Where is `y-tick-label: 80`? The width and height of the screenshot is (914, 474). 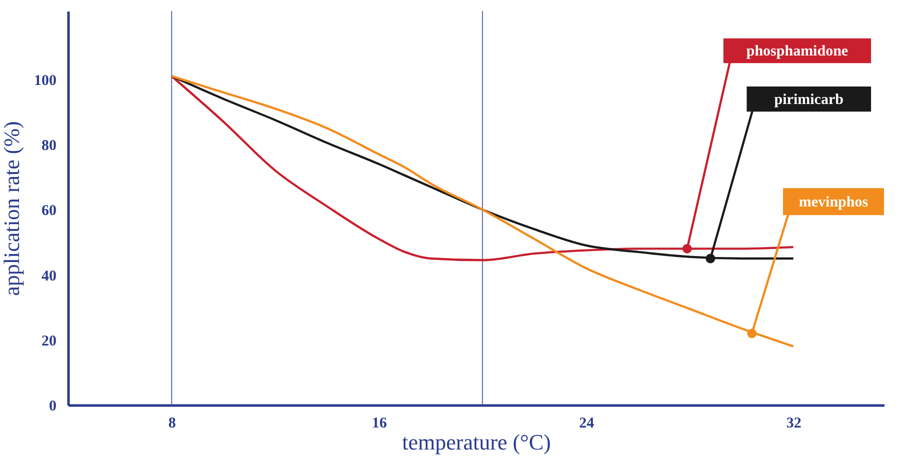
y-tick-label: 80 is located at coordinates (49, 146).